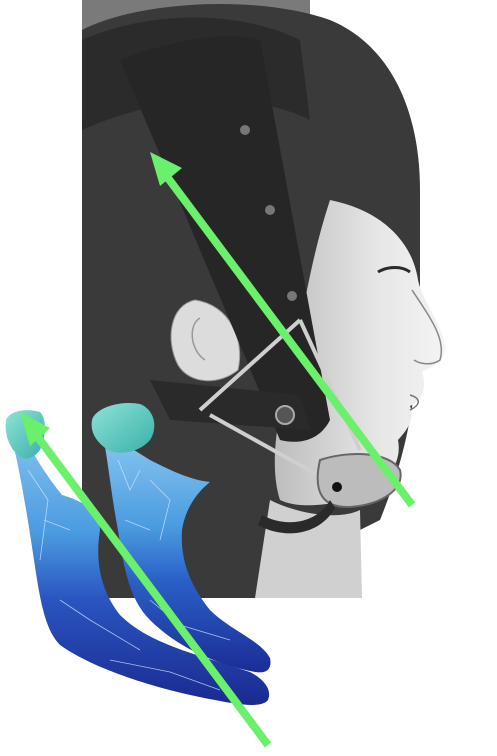 The width and height of the screenshot is (497, 756). I want to click on mandible-mesh-right, so click(181, 537).